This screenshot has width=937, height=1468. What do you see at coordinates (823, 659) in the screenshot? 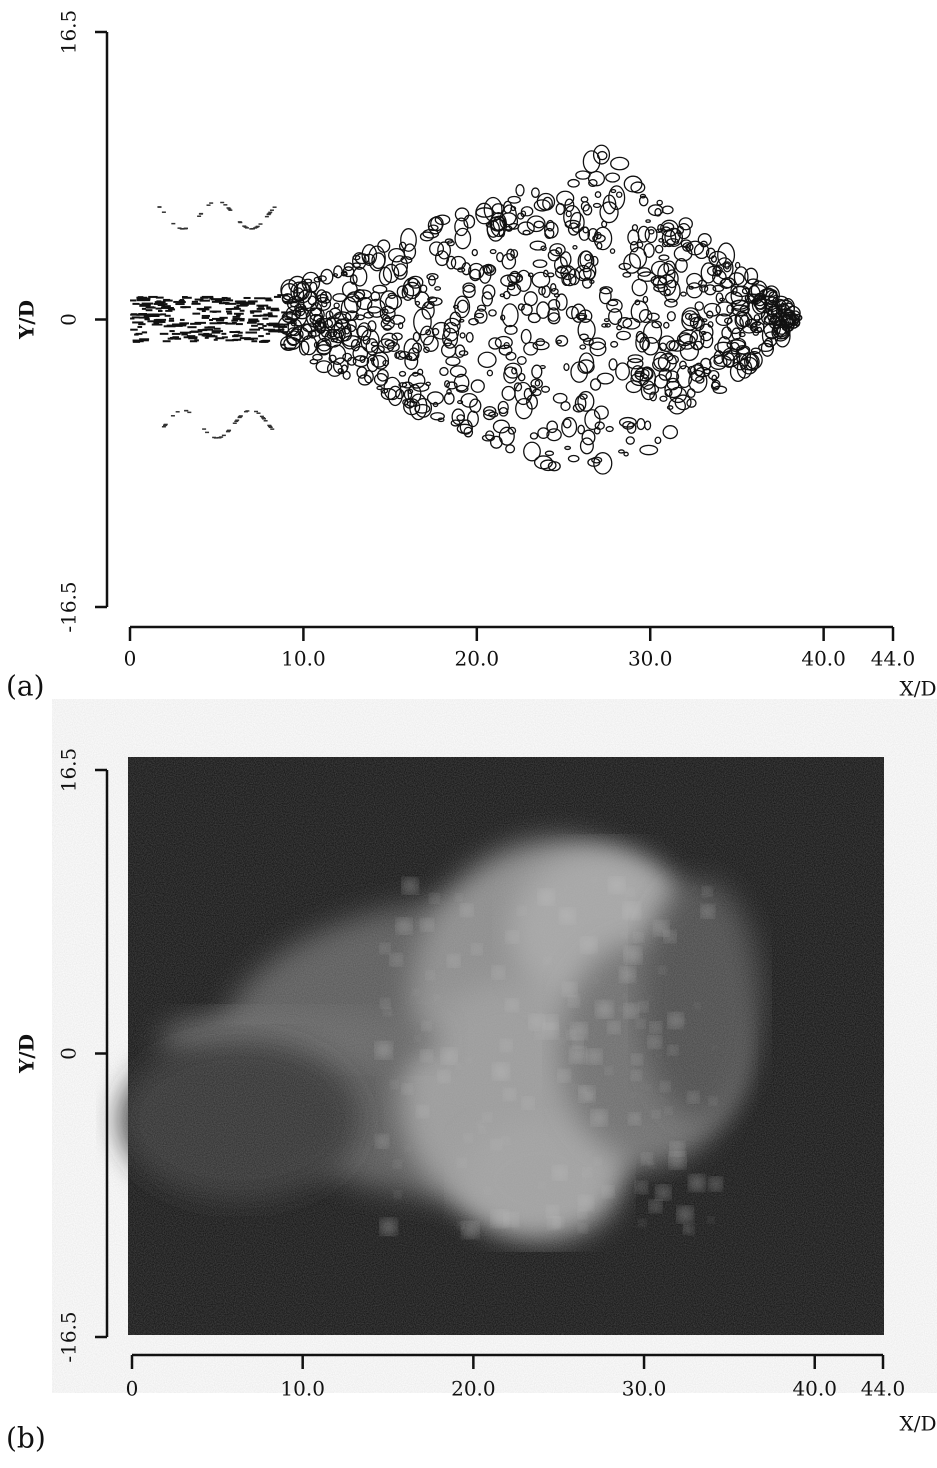
I see `x-tick-label: 40.0` at bounding box center [823, 659].